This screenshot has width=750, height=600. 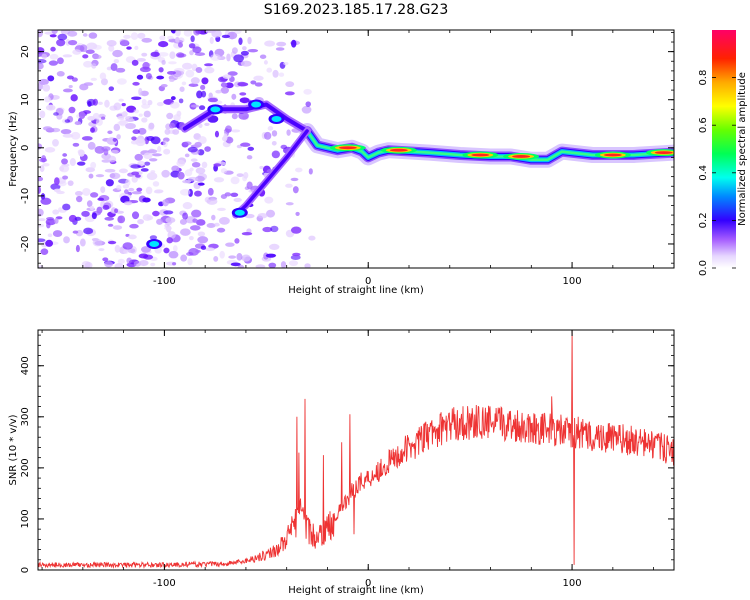 I want to click on colorbar-tick-label: 0.2, so click(x=703, y=220).